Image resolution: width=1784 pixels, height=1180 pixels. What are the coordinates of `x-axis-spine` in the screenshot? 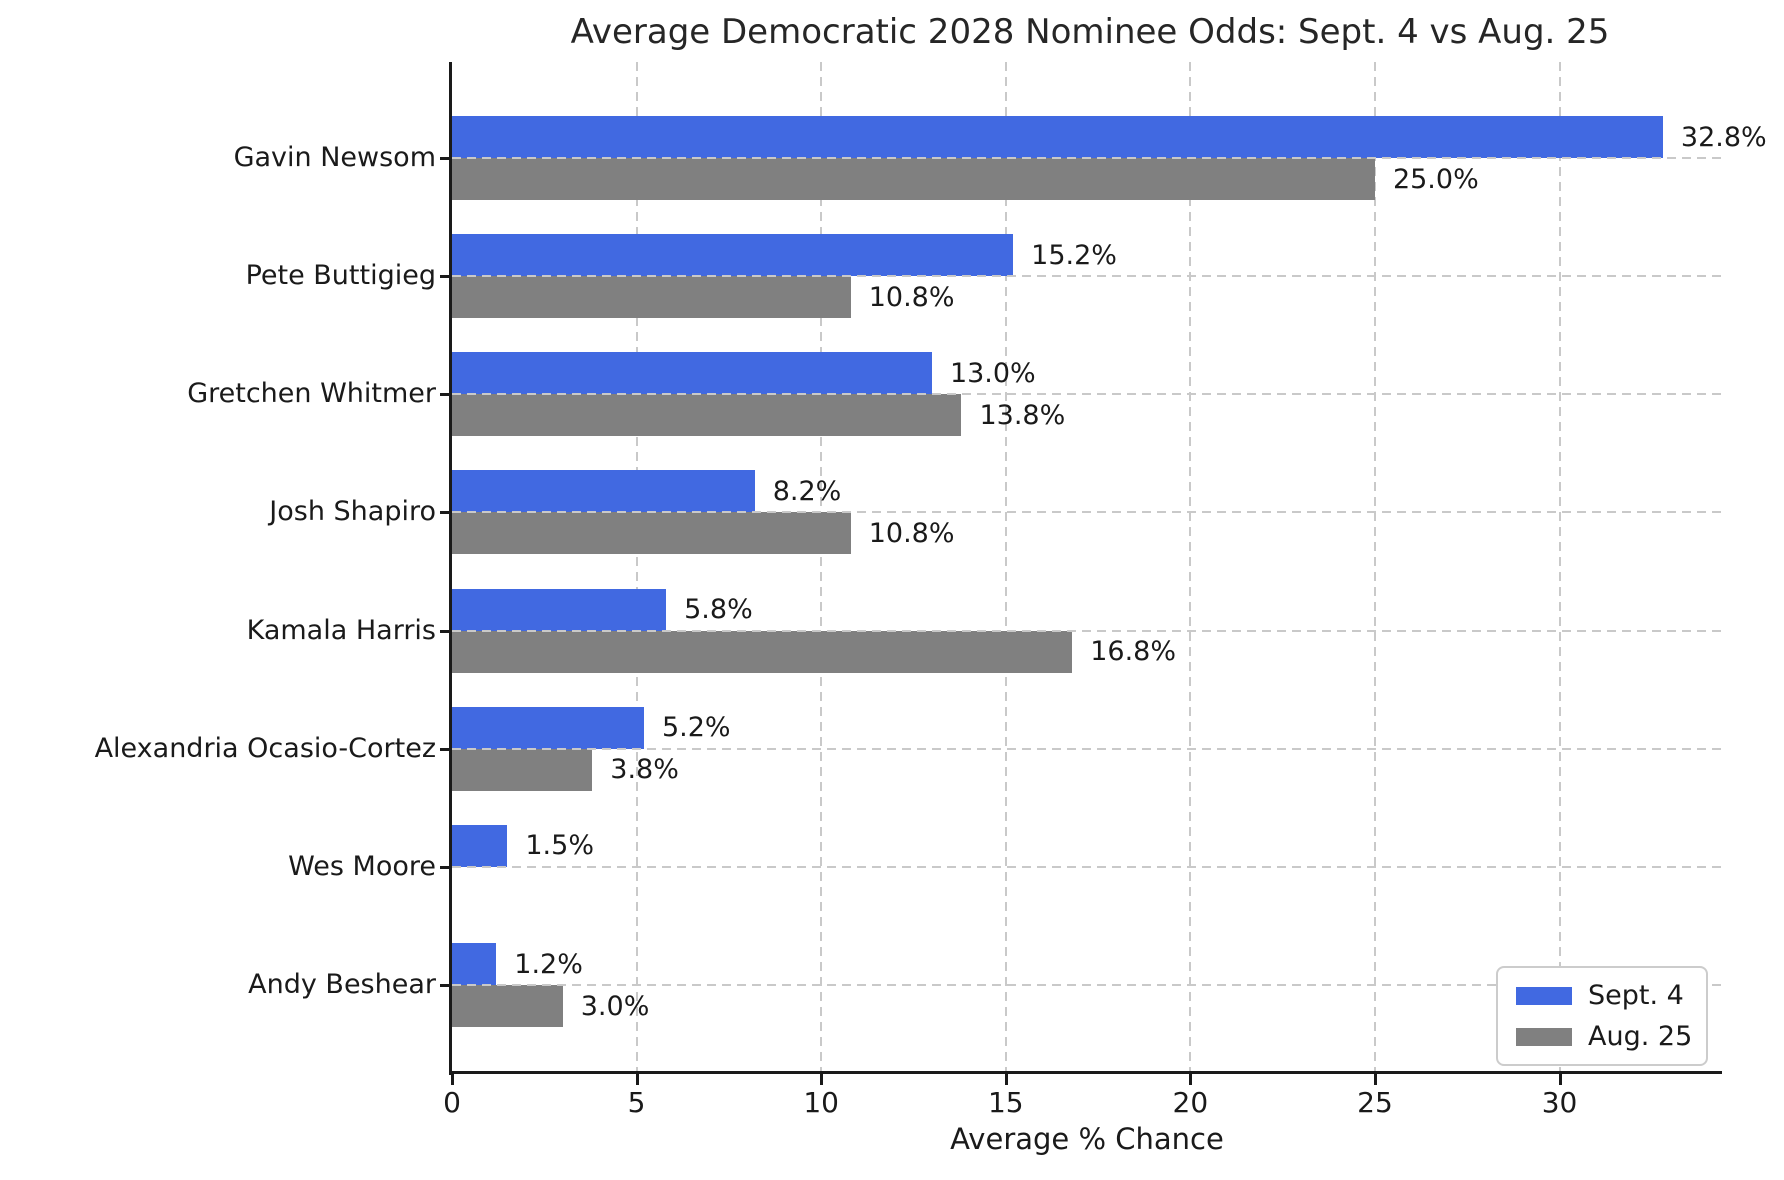 It's located at (1085, 1072).